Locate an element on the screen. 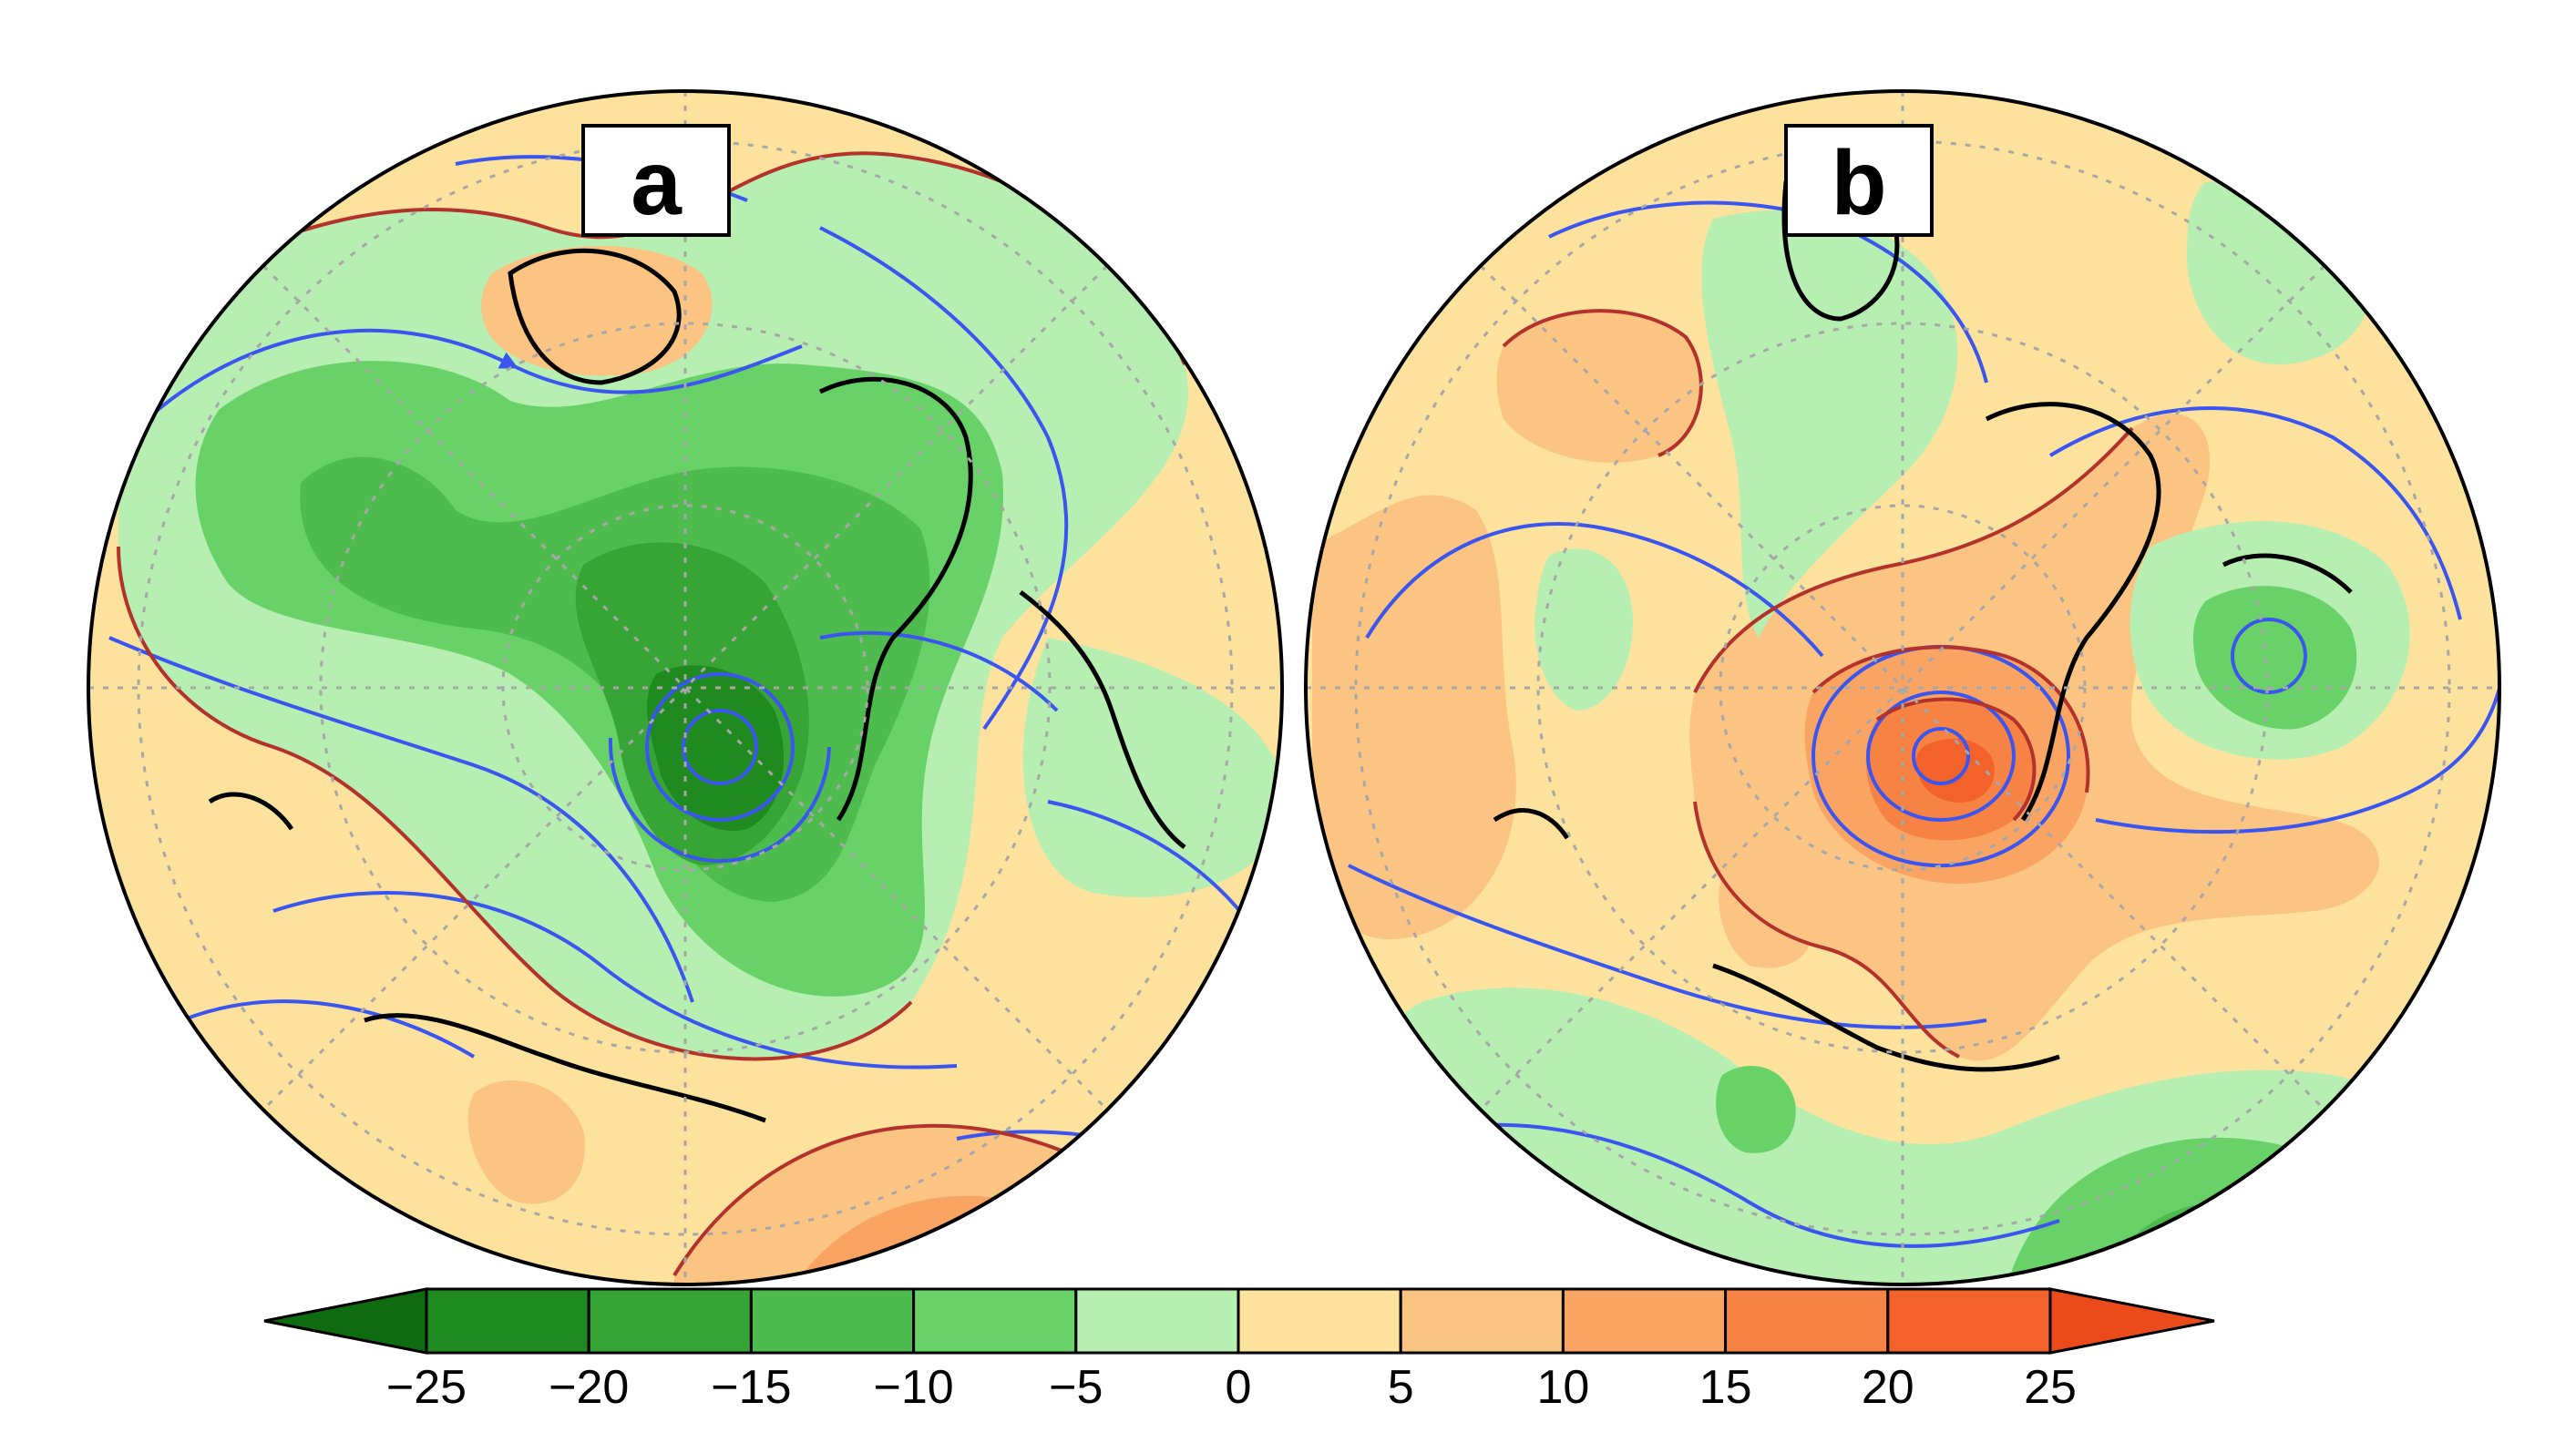  panel-a-anomaly-pos-greenland is located at coordinates (597, 311).